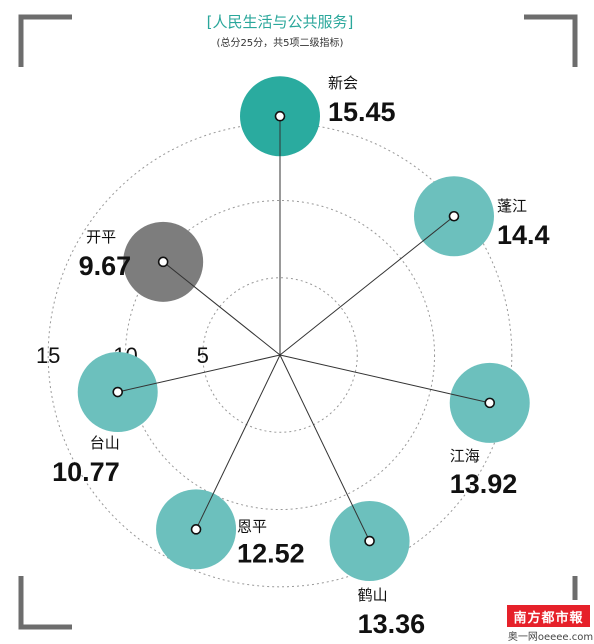 The height and width of the screenshot is (644, 594). What do you see at coordinates (105, 443) in the screenshot?
I see `city-name-label: 台山` at bounding box center [105, 443].